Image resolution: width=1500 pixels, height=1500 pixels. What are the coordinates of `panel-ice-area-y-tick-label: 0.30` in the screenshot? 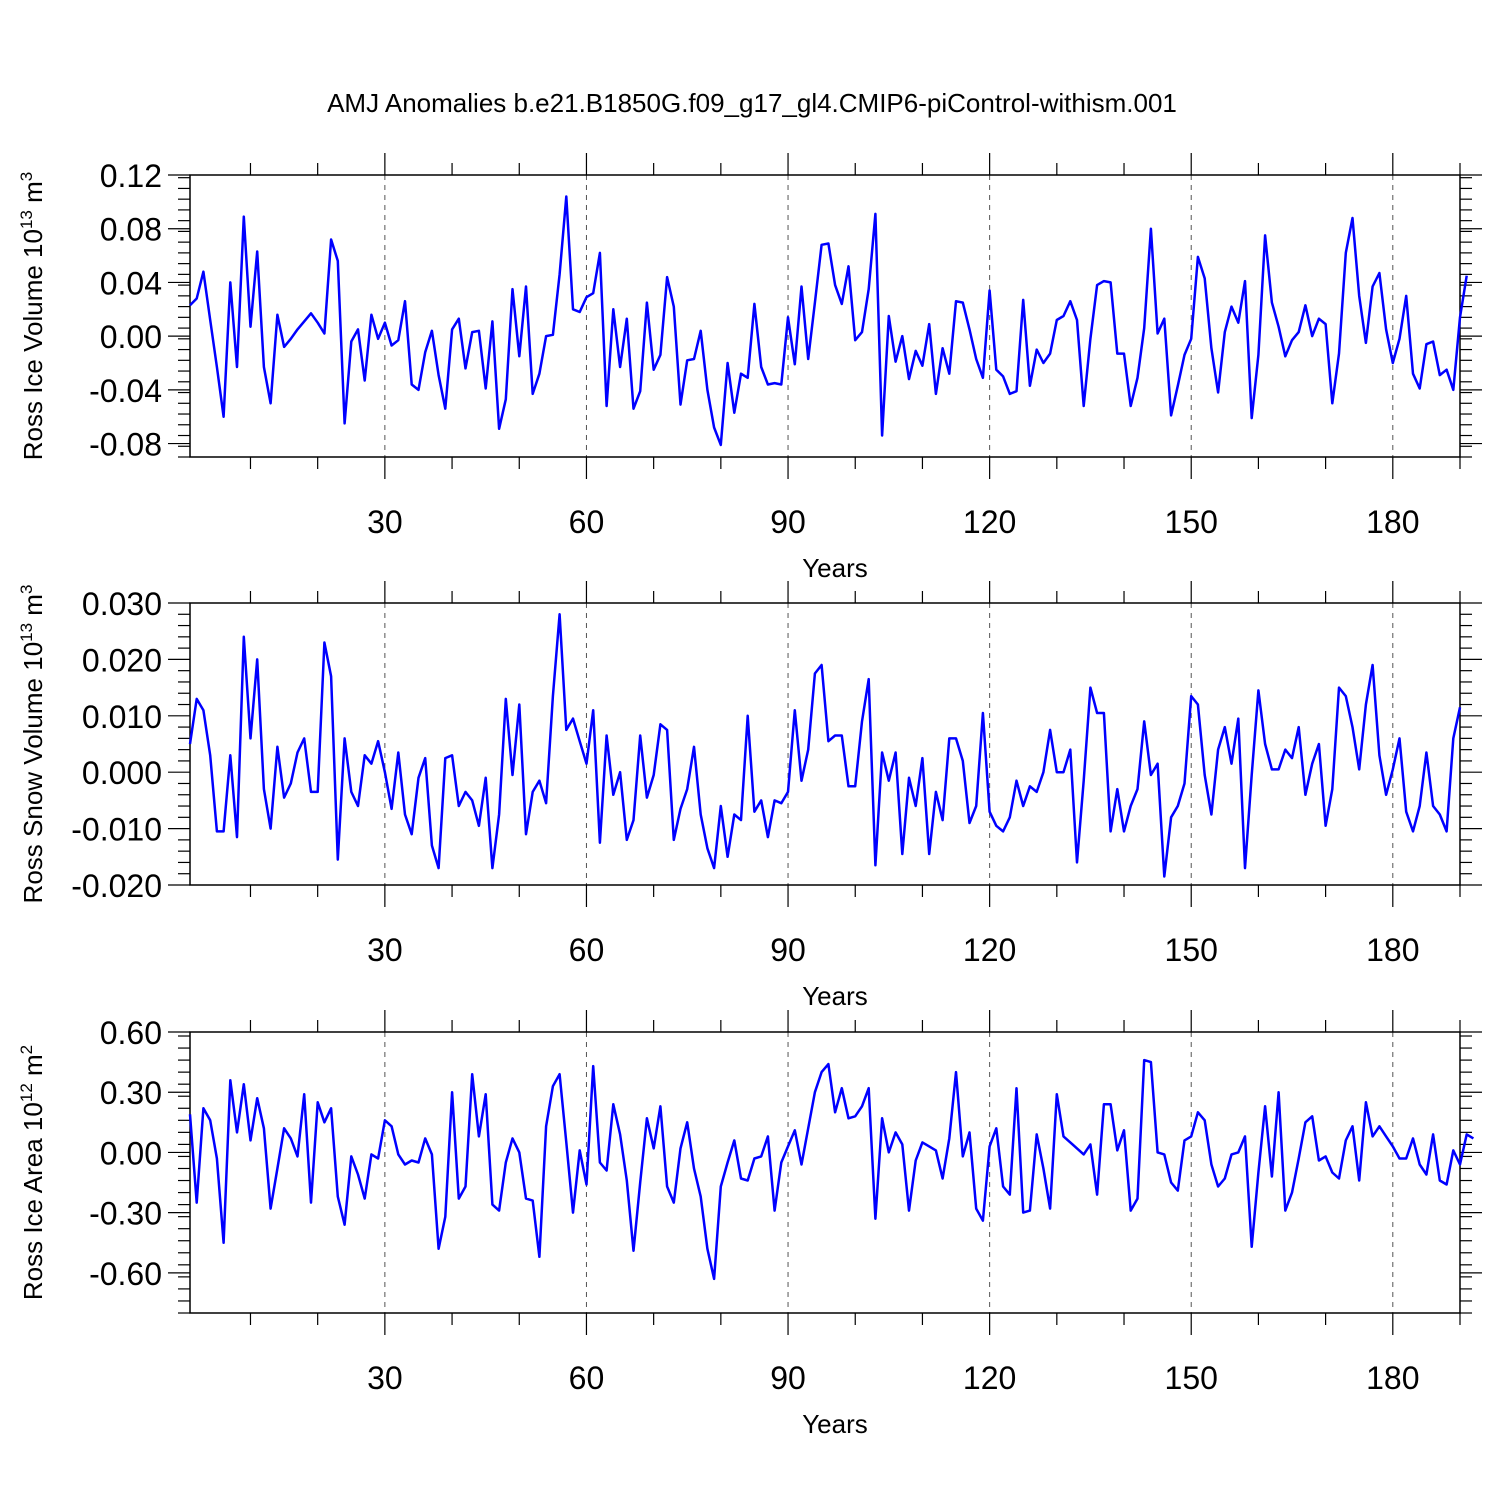 It's located at (131, 1093).